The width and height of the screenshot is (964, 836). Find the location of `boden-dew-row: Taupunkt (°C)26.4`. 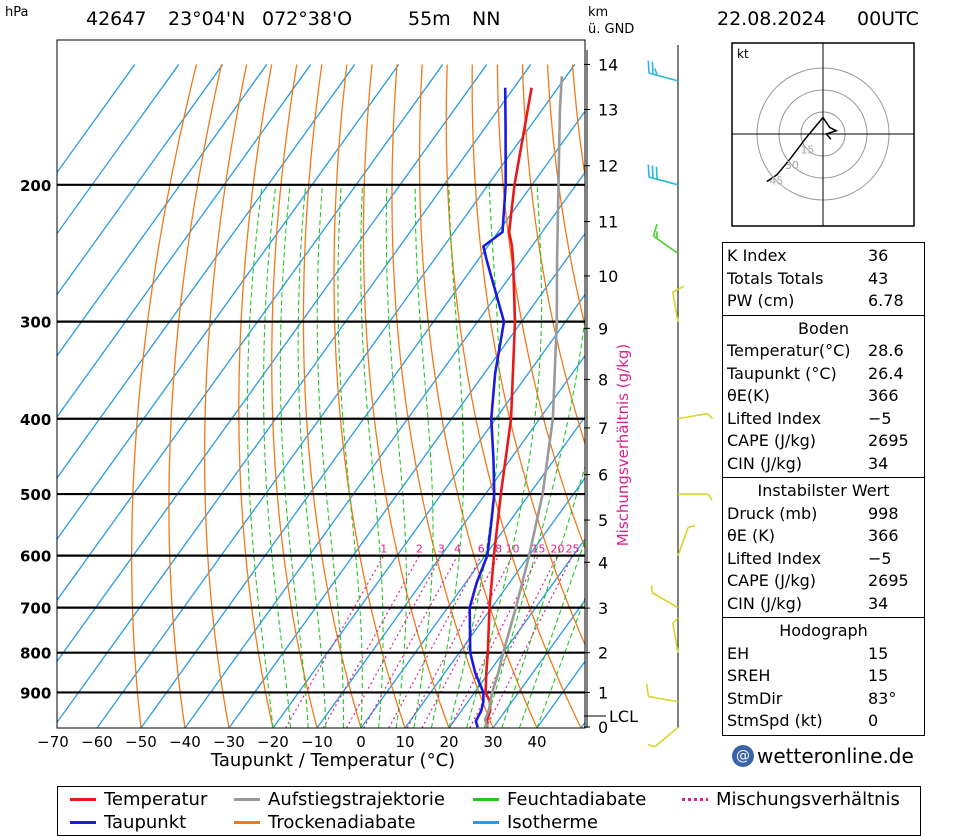

boden-dew-row: Taupunkt (°C)26.4 is located at coordinates (823, 374).